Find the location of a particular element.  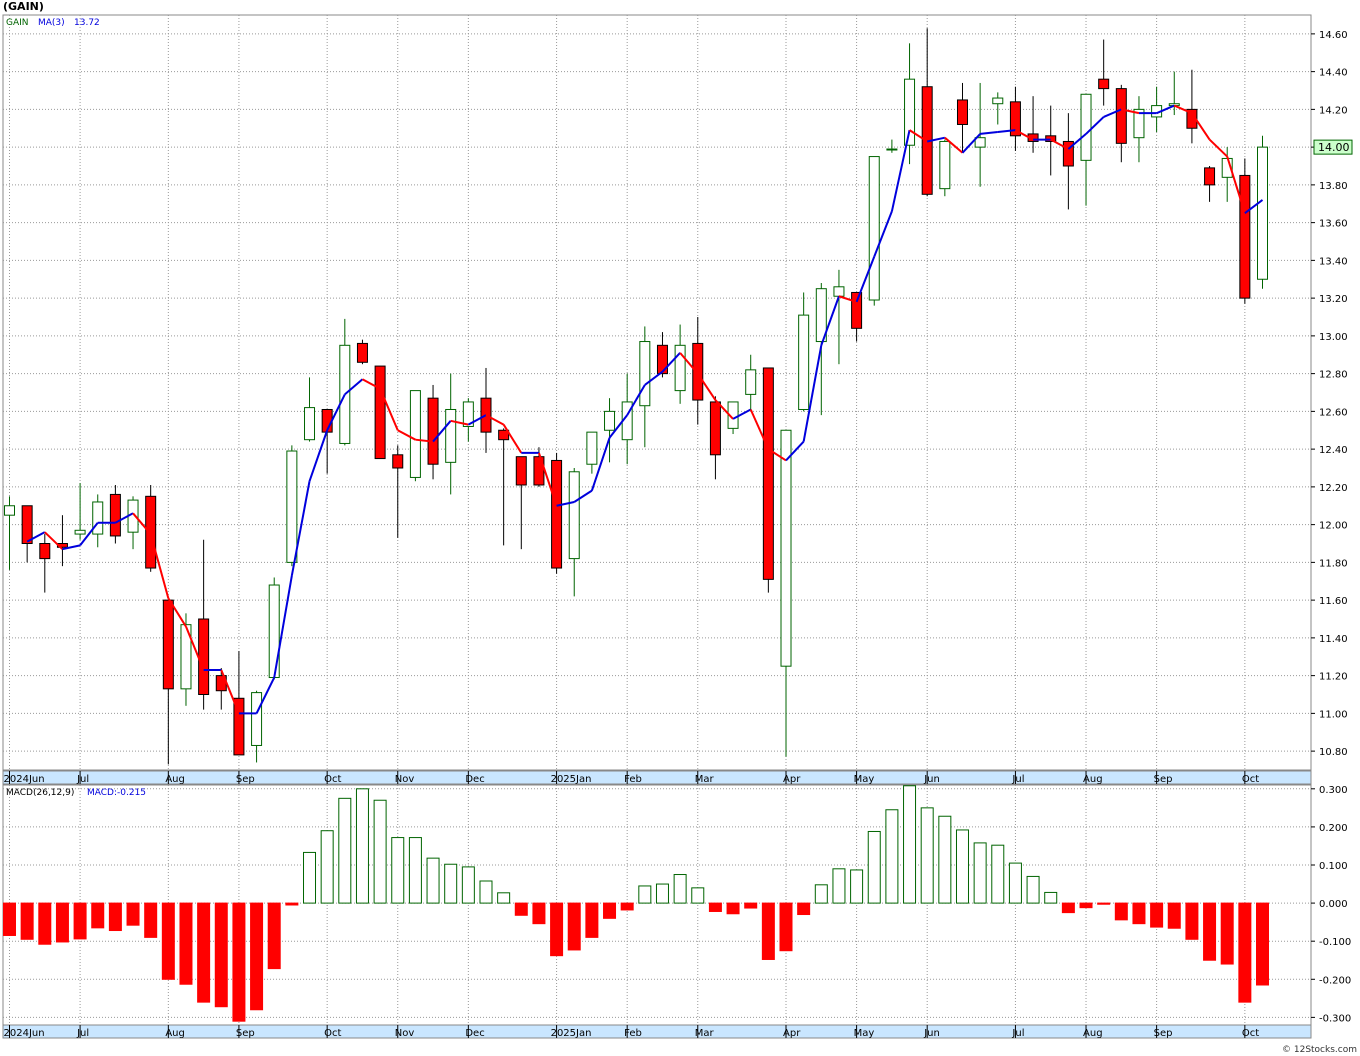

price-y-tick-label: 13.00 is located at coordinates (1333, 337).